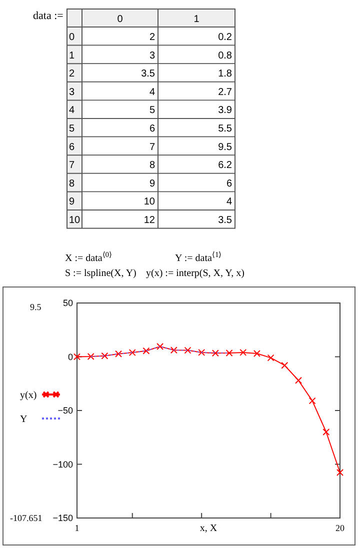 This screenshot has height=552, width=360. I want to click on chart-title: data :=, so click(48, 16).